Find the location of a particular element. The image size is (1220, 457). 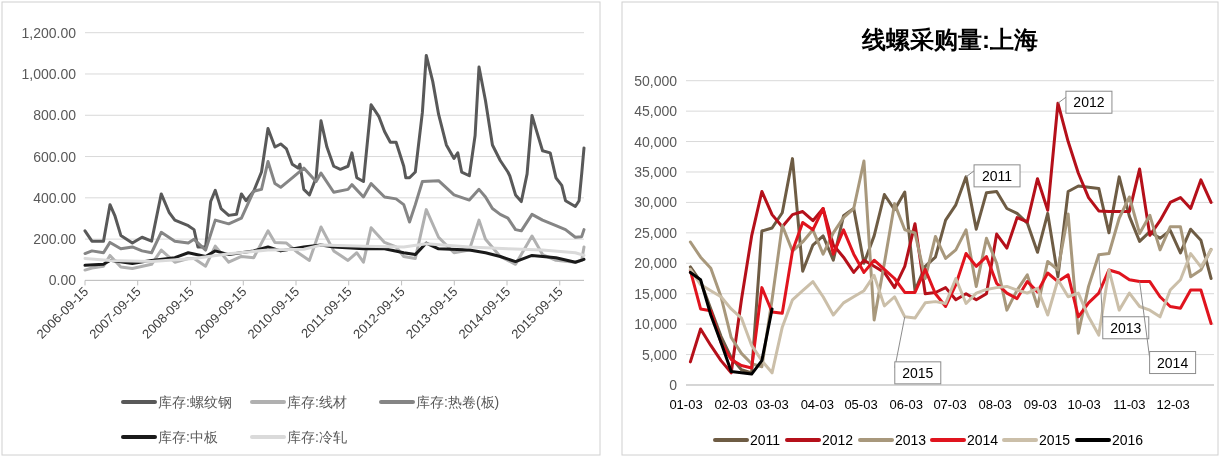

y-tick-label: 0.00 is located at coordinates (62, 280).